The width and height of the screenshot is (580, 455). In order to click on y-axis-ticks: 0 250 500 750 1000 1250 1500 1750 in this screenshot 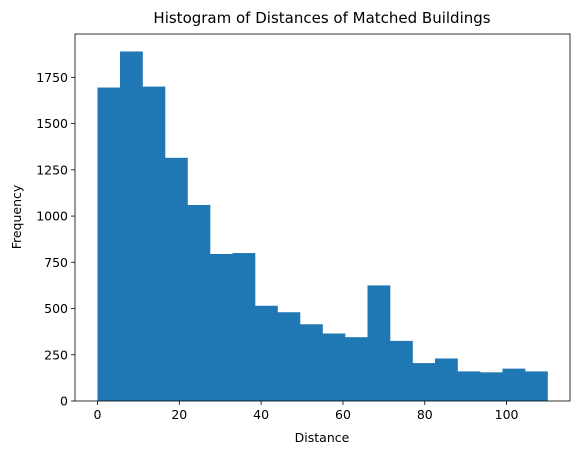, I will do `click(55, 239)`.